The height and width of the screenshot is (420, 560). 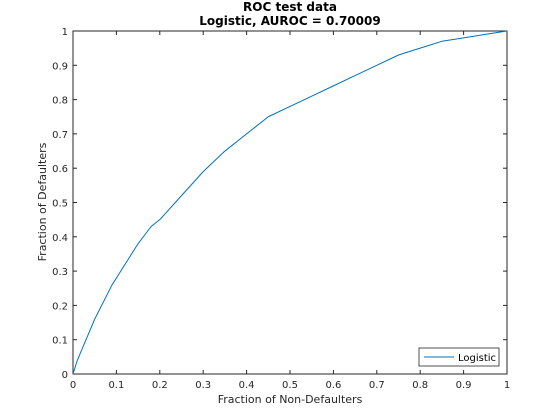 I want to click on x-tick-label: 0.2, so click(x=160, y=385).